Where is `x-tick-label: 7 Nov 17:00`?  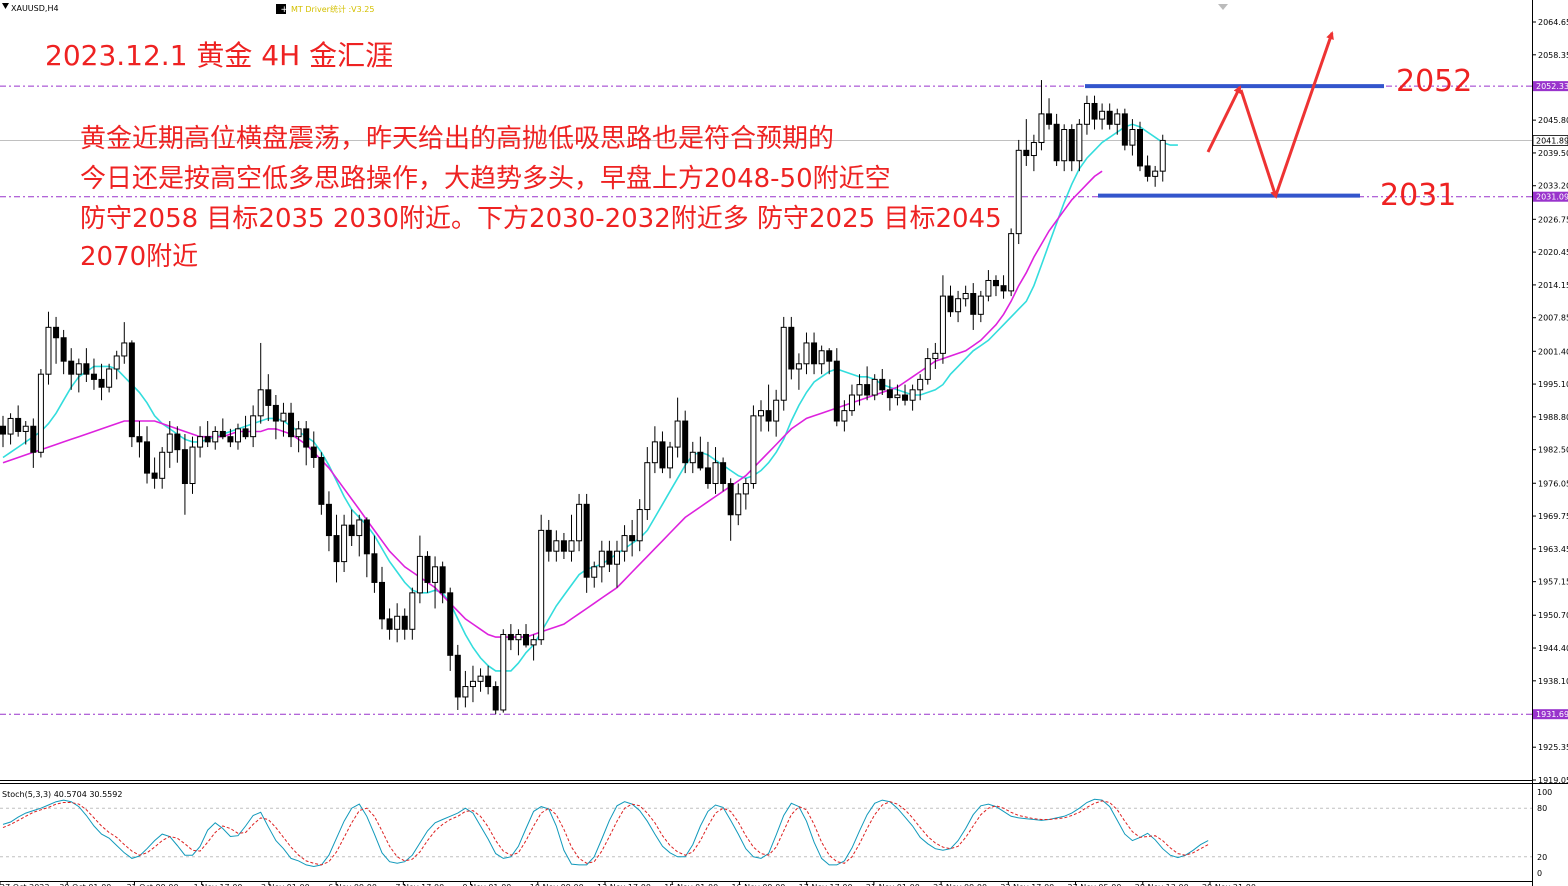 x-tick-label: 7 Nov 17:00 is located at coordinates (419, 884).